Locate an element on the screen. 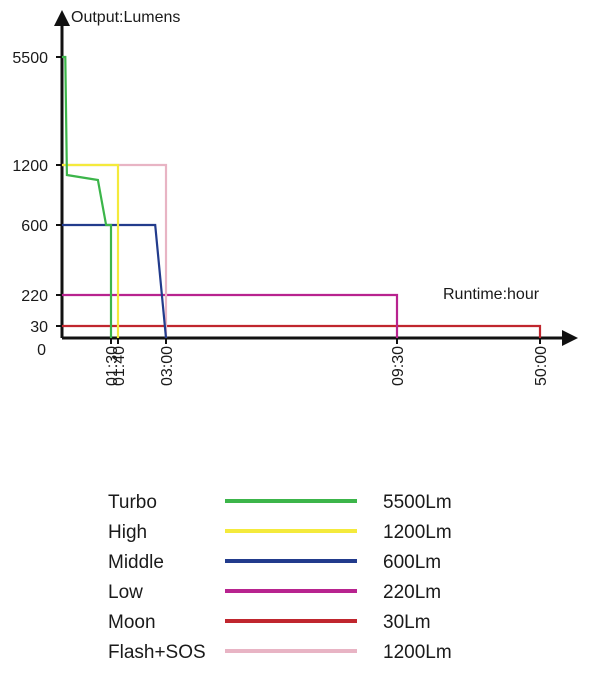  y-axis-title: Output:Lumens is located at coordinates (125, 17).